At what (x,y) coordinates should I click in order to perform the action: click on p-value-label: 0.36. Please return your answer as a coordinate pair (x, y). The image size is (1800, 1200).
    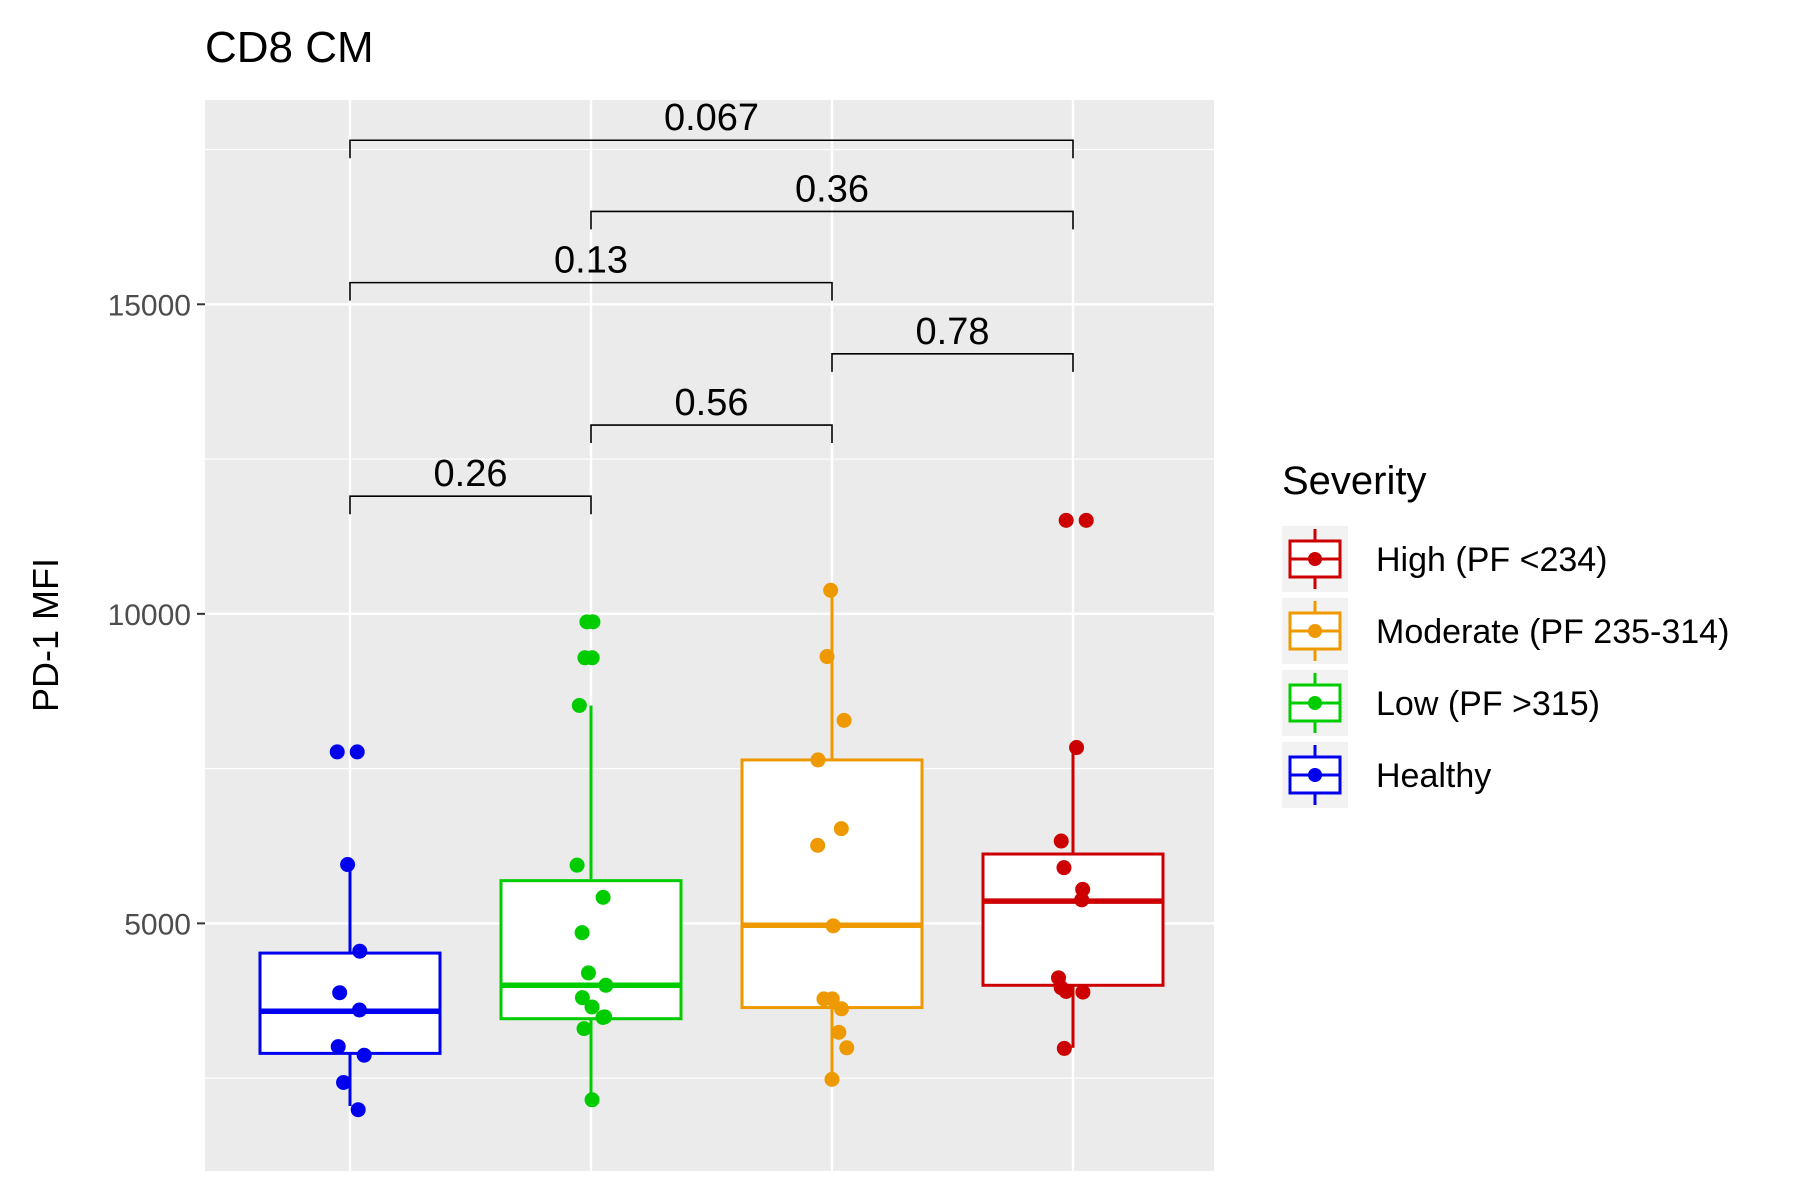
    Looking at the image, I should click on (832, 189).